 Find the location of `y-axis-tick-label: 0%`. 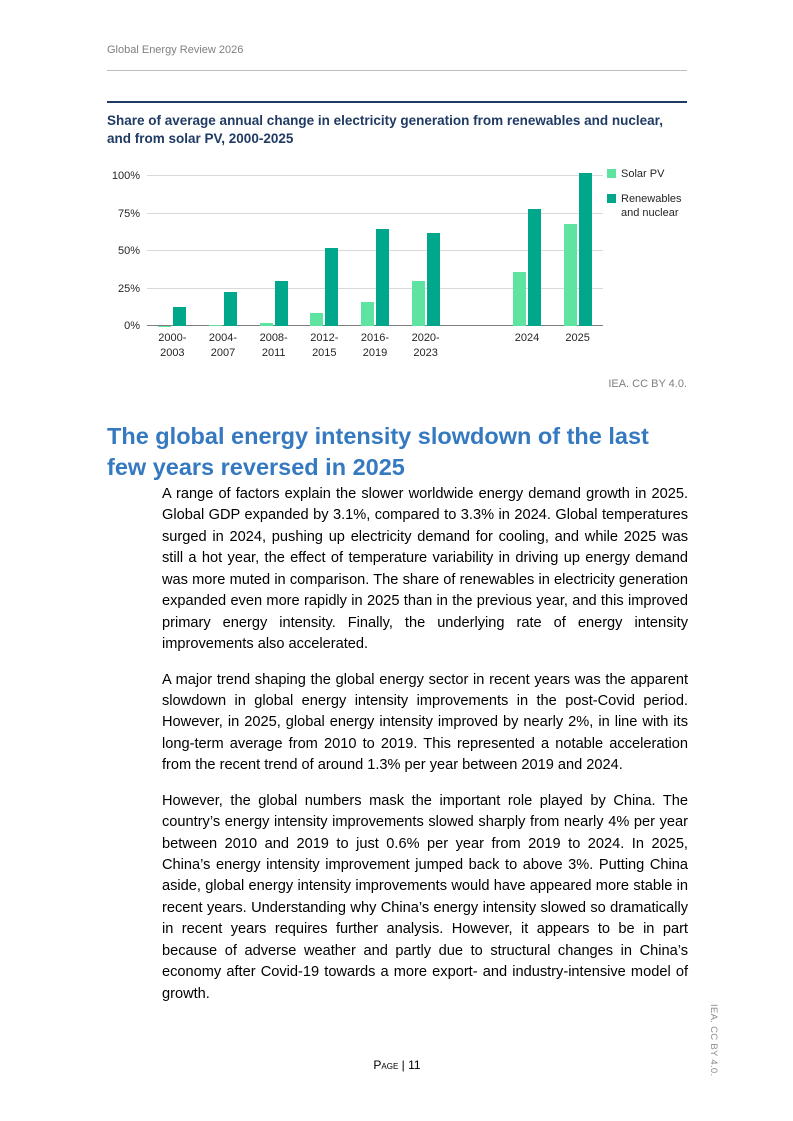

y-axis-tick-label: 0% is located at coordinates (132, 326).